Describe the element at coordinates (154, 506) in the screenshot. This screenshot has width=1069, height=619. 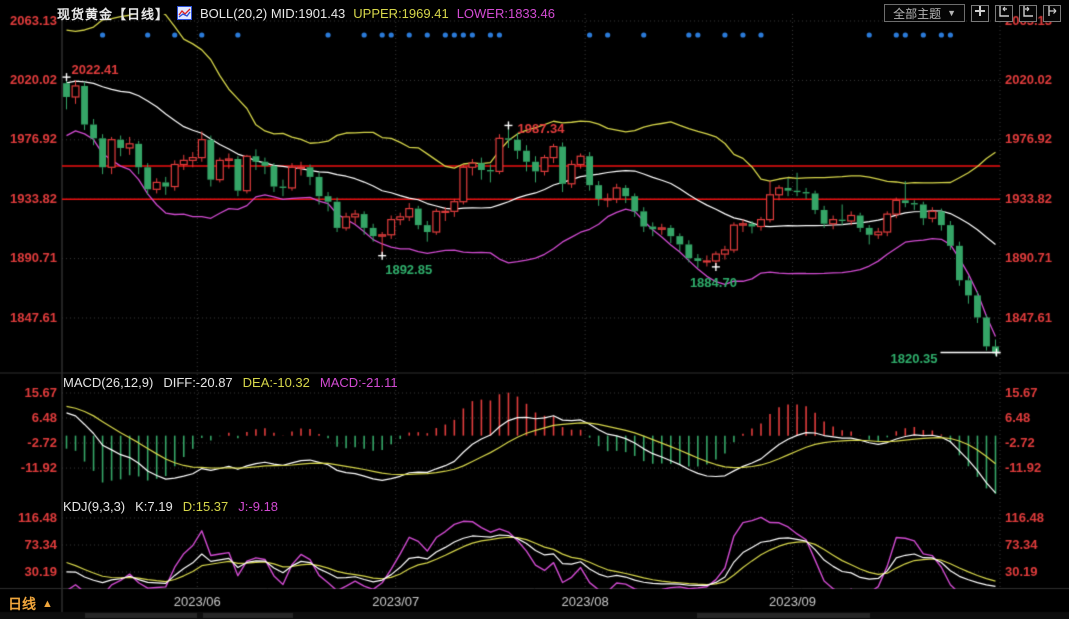
I see `kdj-k-value: K:7.19` at that location.